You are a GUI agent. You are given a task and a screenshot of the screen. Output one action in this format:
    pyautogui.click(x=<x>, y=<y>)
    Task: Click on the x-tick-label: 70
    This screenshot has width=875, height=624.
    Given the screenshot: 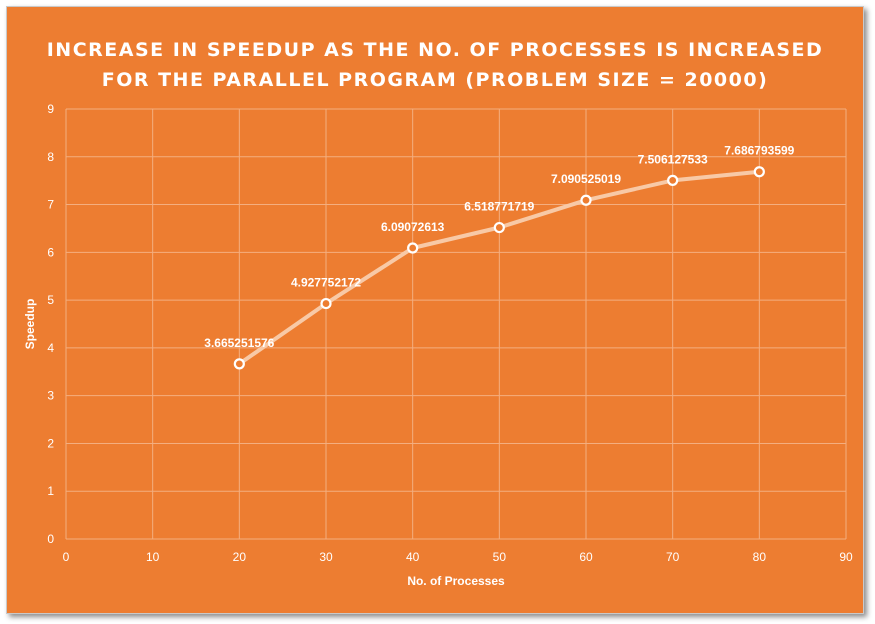 What is the action you would take?
    pyautogui.click(x=673, y=557)
    